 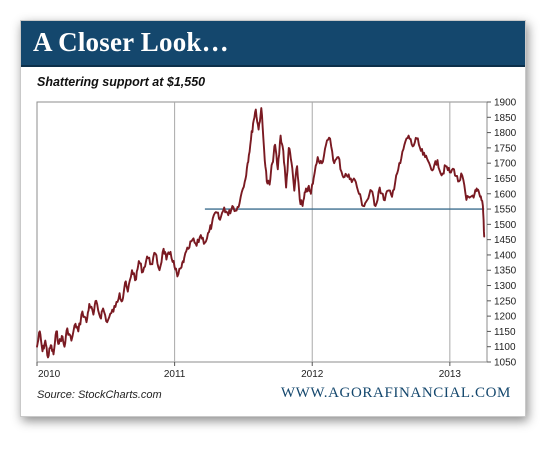 I want to click on y-tick-label: 1150, so click(x=505, y=332).